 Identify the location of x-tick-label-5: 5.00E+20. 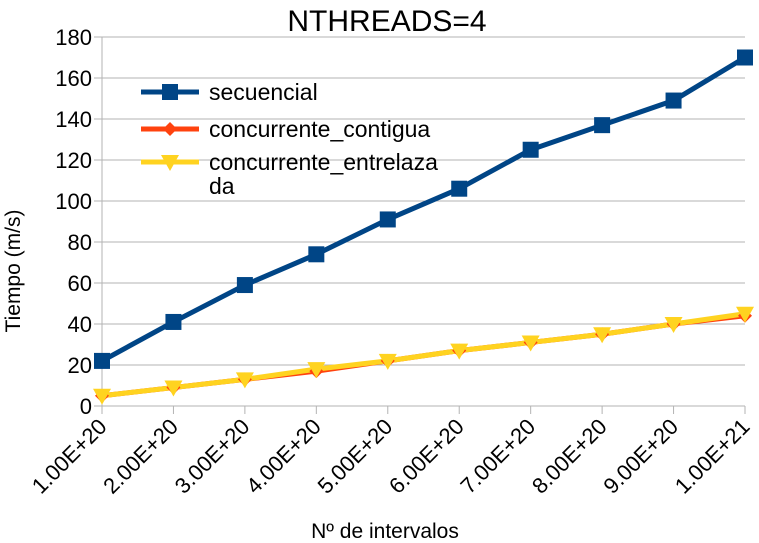
(355, 456).